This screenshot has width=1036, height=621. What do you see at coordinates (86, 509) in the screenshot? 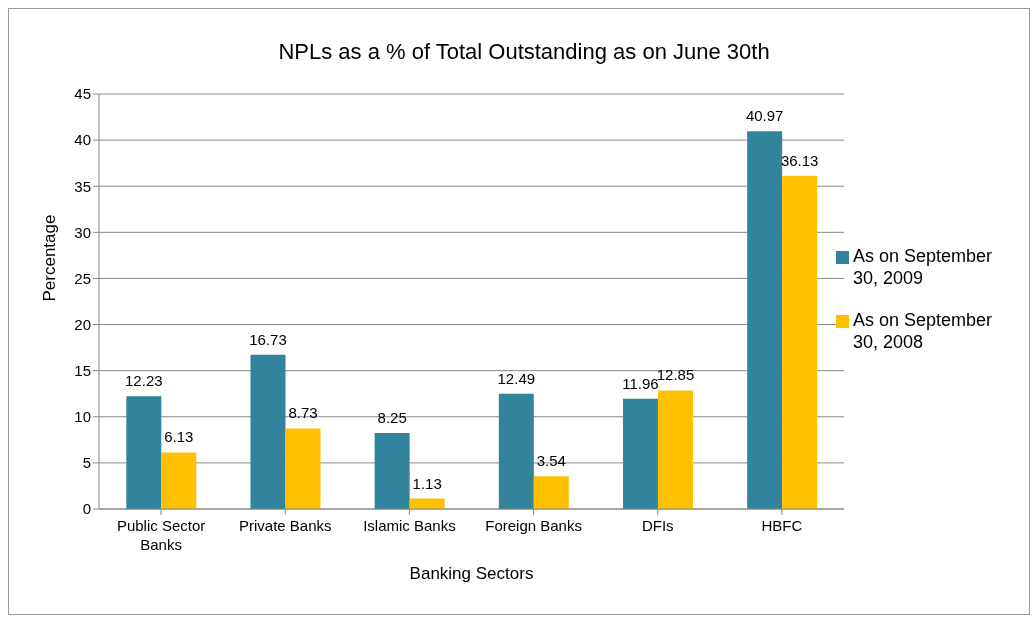
I see `y-tick-label: 0` at bounding box center [86, 509].